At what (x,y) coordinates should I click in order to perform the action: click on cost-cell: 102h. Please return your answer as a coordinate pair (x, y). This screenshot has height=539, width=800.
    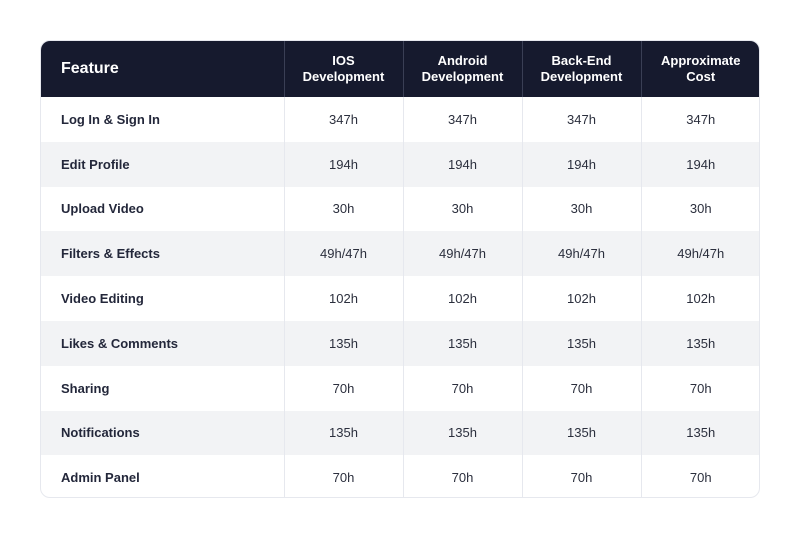
    Looking at the image, I should click on (699, 298).